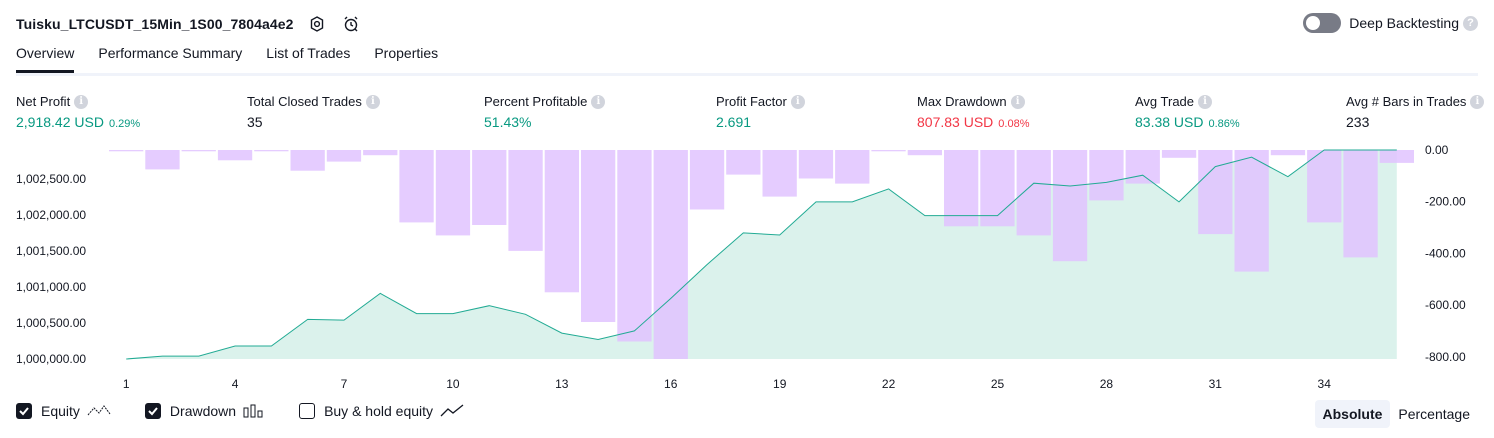  Describe the element at coordinates (1437, 150) in the screenshot. I see `right-axis-tick: 0.00` at that location.